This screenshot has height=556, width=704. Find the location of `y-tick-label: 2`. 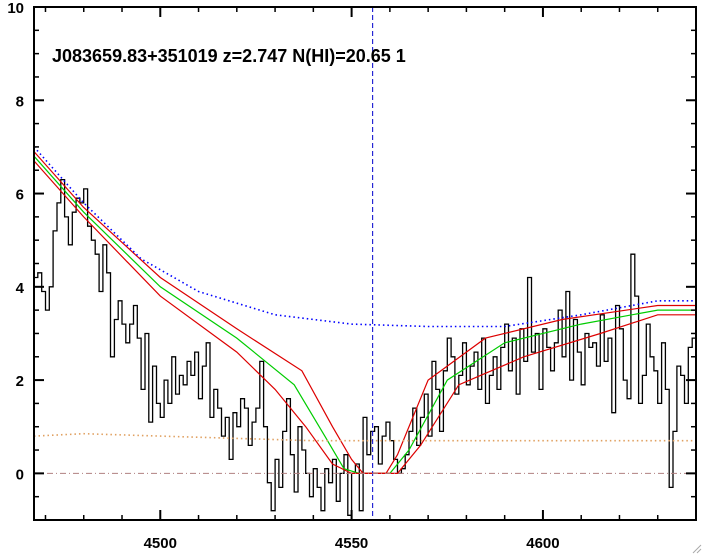

y-tick-label: 2 is located at coordinates (20, 381).